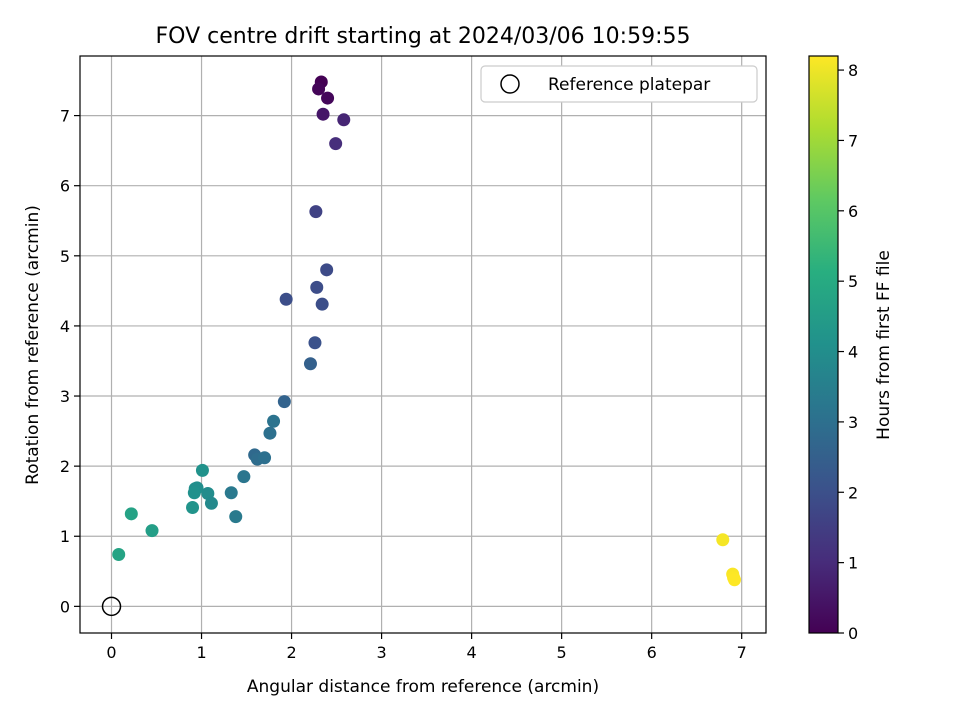 This screenshot has height=720, width=960. What do you see at coordinates (423, 687) in the screenshot?
I see `x-axis-label: Angular distance from reference (arcmin)` at bounding box center [423, 687].